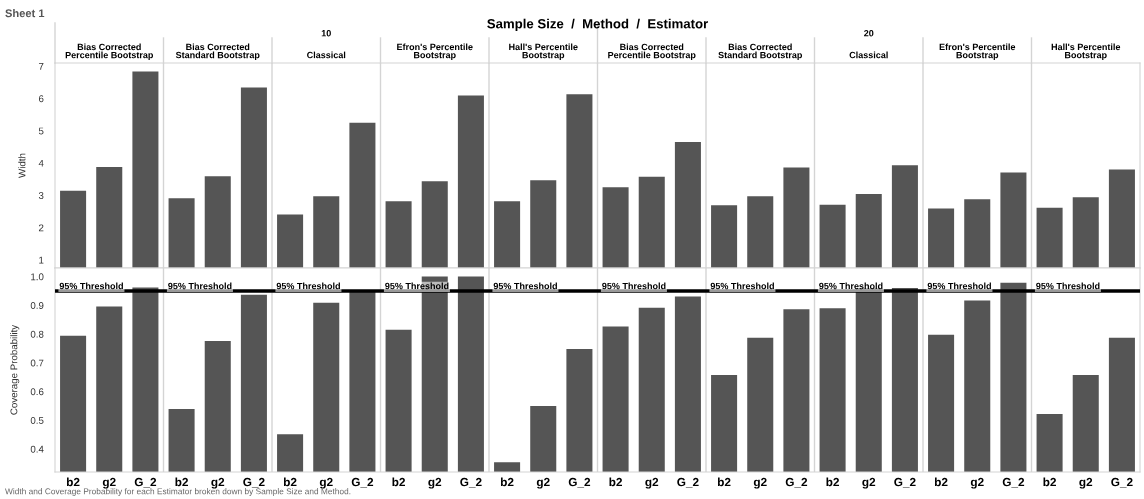 This screenshot has height=499, width=1144. Describe the element at coordinates (37, 392) in the screenshot. I see `y-tick-label: 0.6` at that location.